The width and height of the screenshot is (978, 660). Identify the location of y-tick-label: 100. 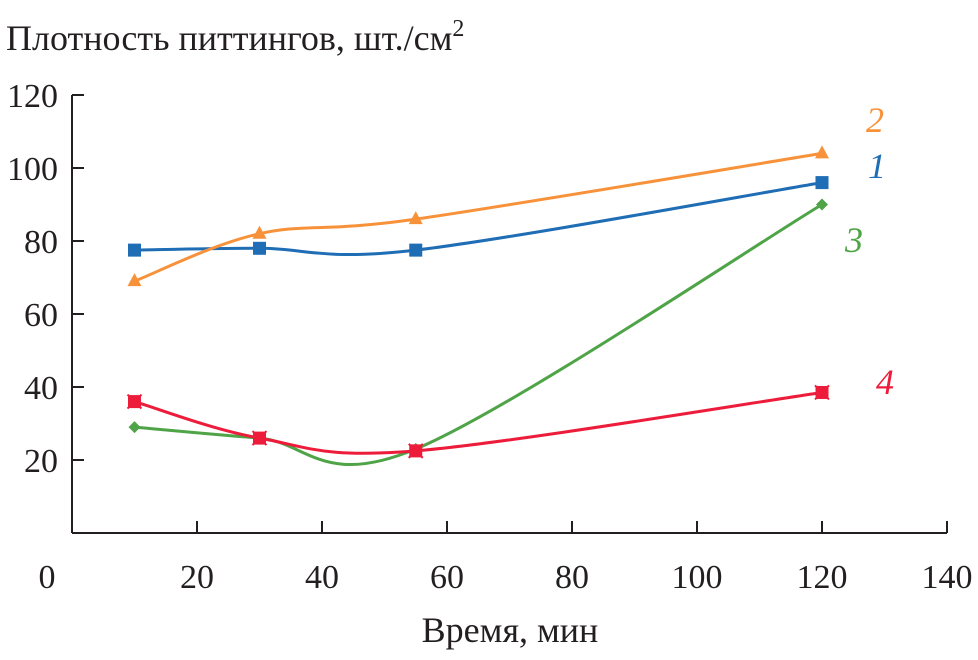
(32, 169).